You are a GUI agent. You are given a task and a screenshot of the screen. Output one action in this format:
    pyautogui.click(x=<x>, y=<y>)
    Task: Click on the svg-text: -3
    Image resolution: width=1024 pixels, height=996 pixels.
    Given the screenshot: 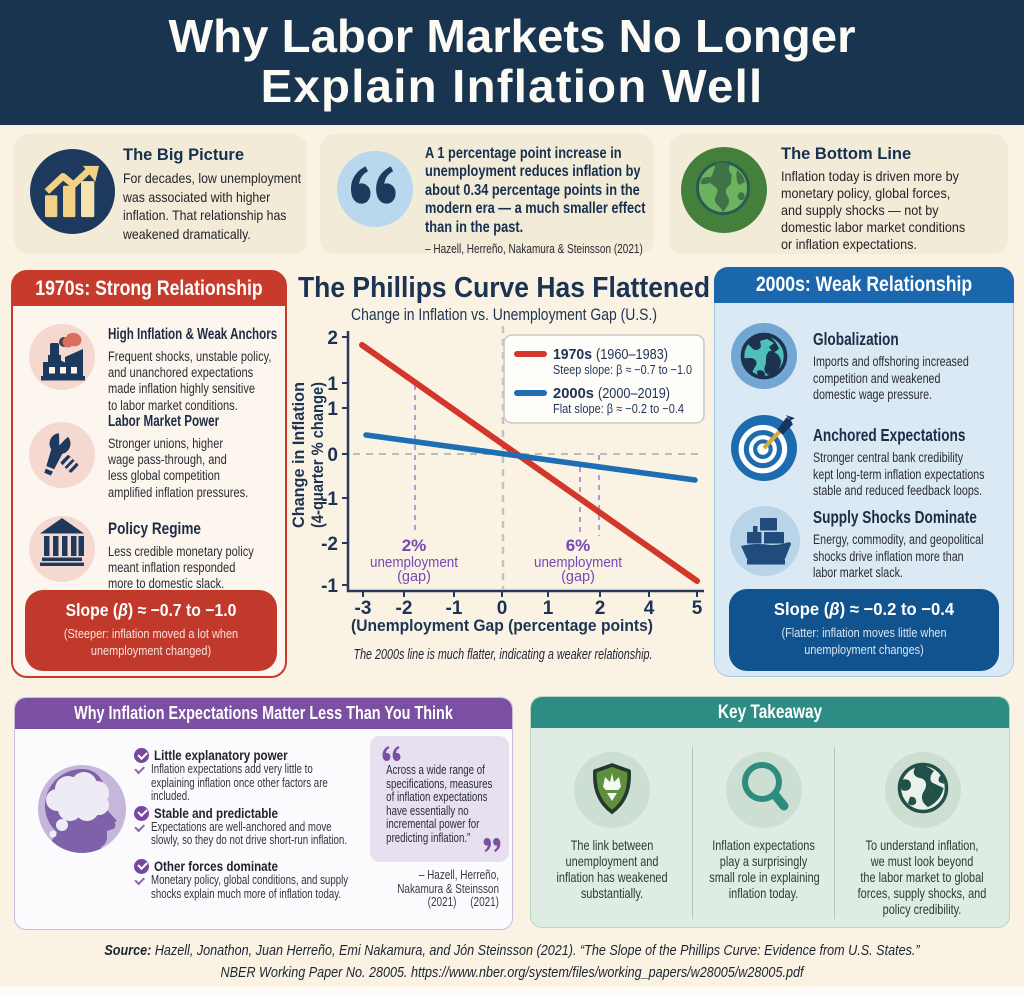 What is the action you would take?
    pyautogui.click(x=363, y=608)
    